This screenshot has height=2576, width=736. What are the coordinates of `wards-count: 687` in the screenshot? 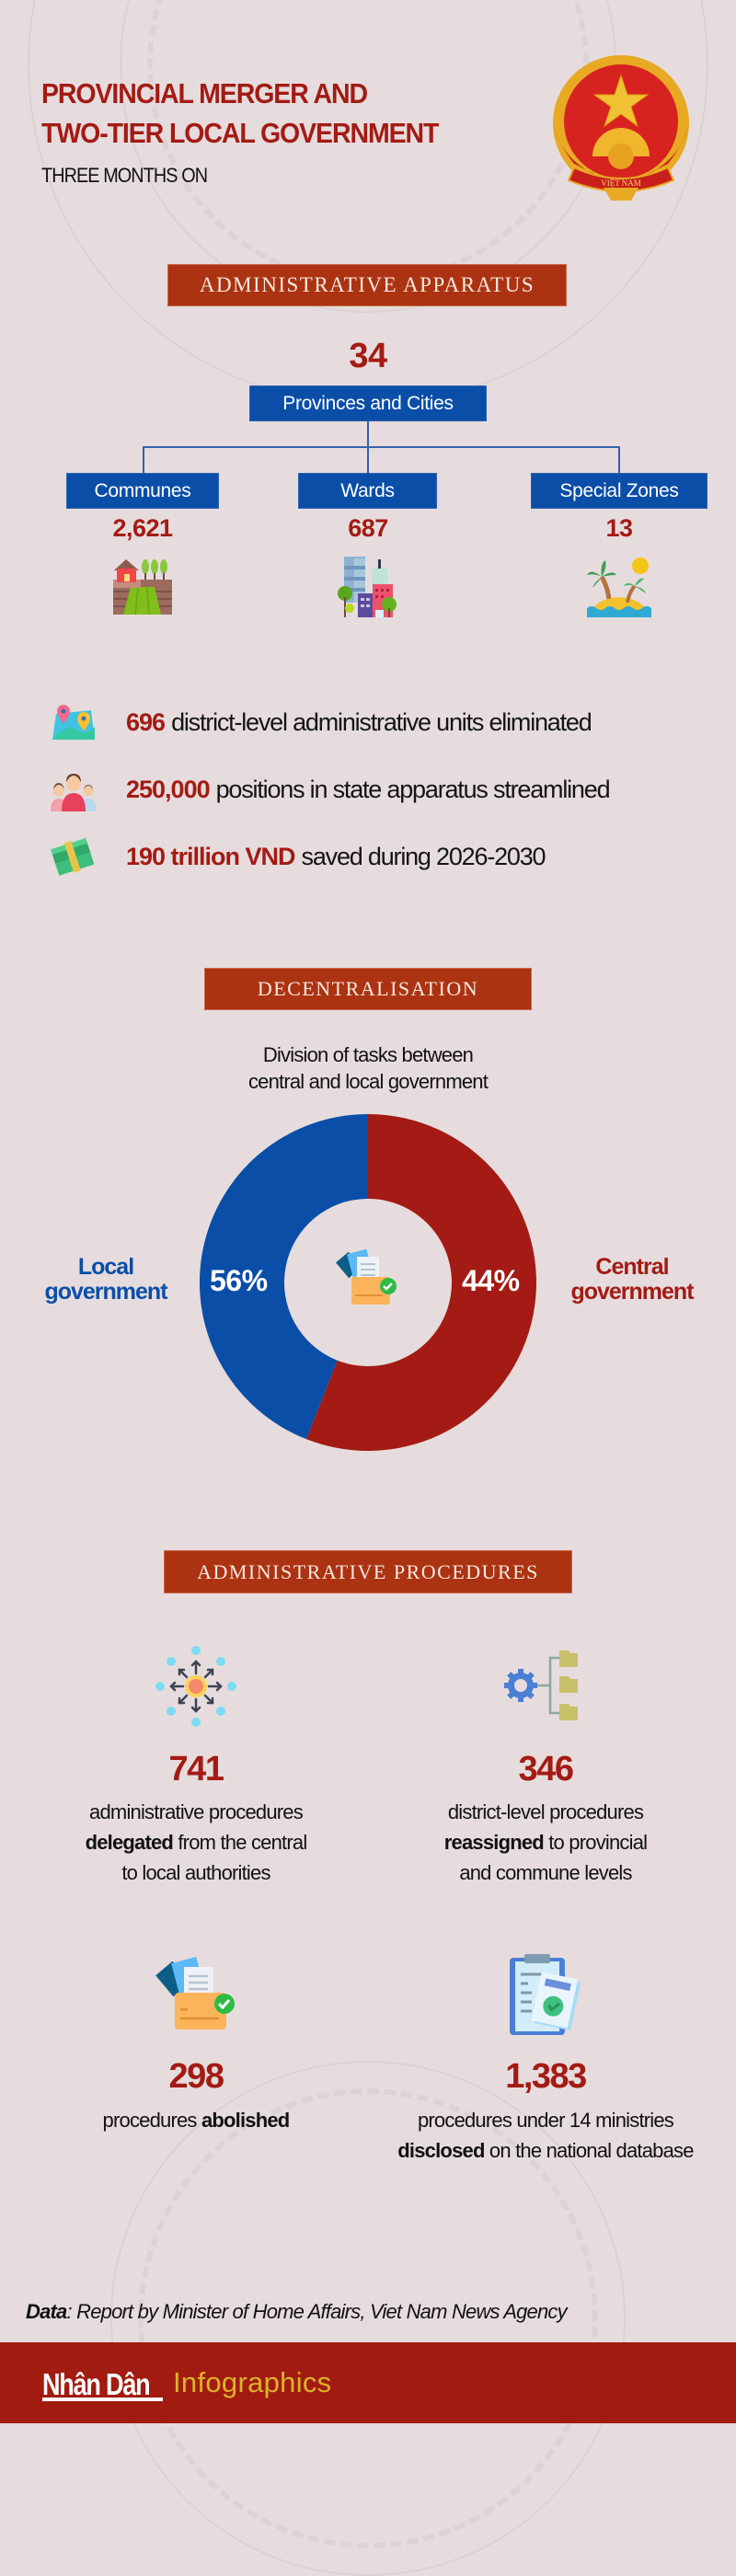 It's located at (368, 528).